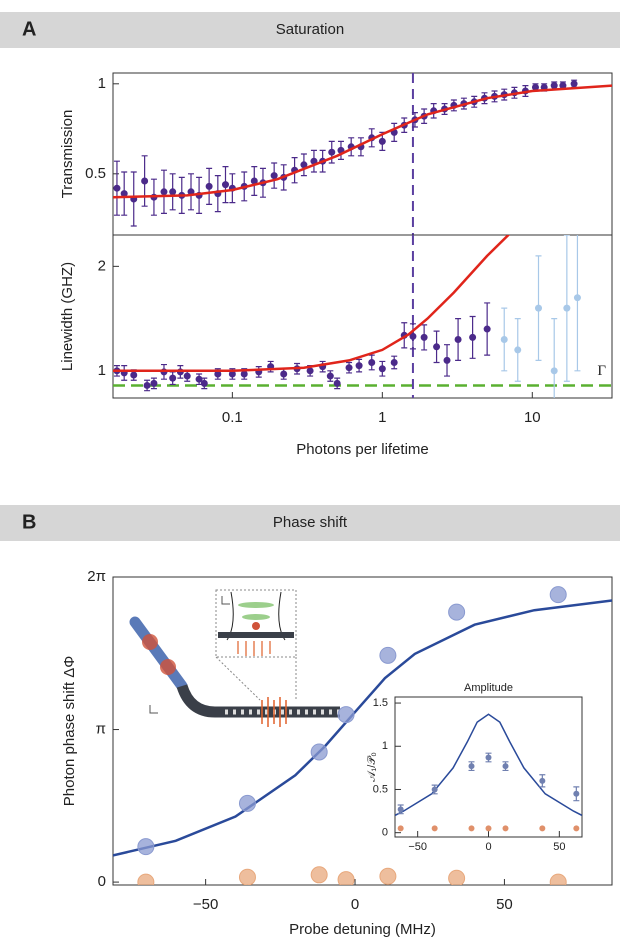 The width and height of the screenshot is (620, 942). Describe the element at coordinates (67, 316) in the screenshot. I see `y-axis-label: Linewidth (GHZ)` at that location.